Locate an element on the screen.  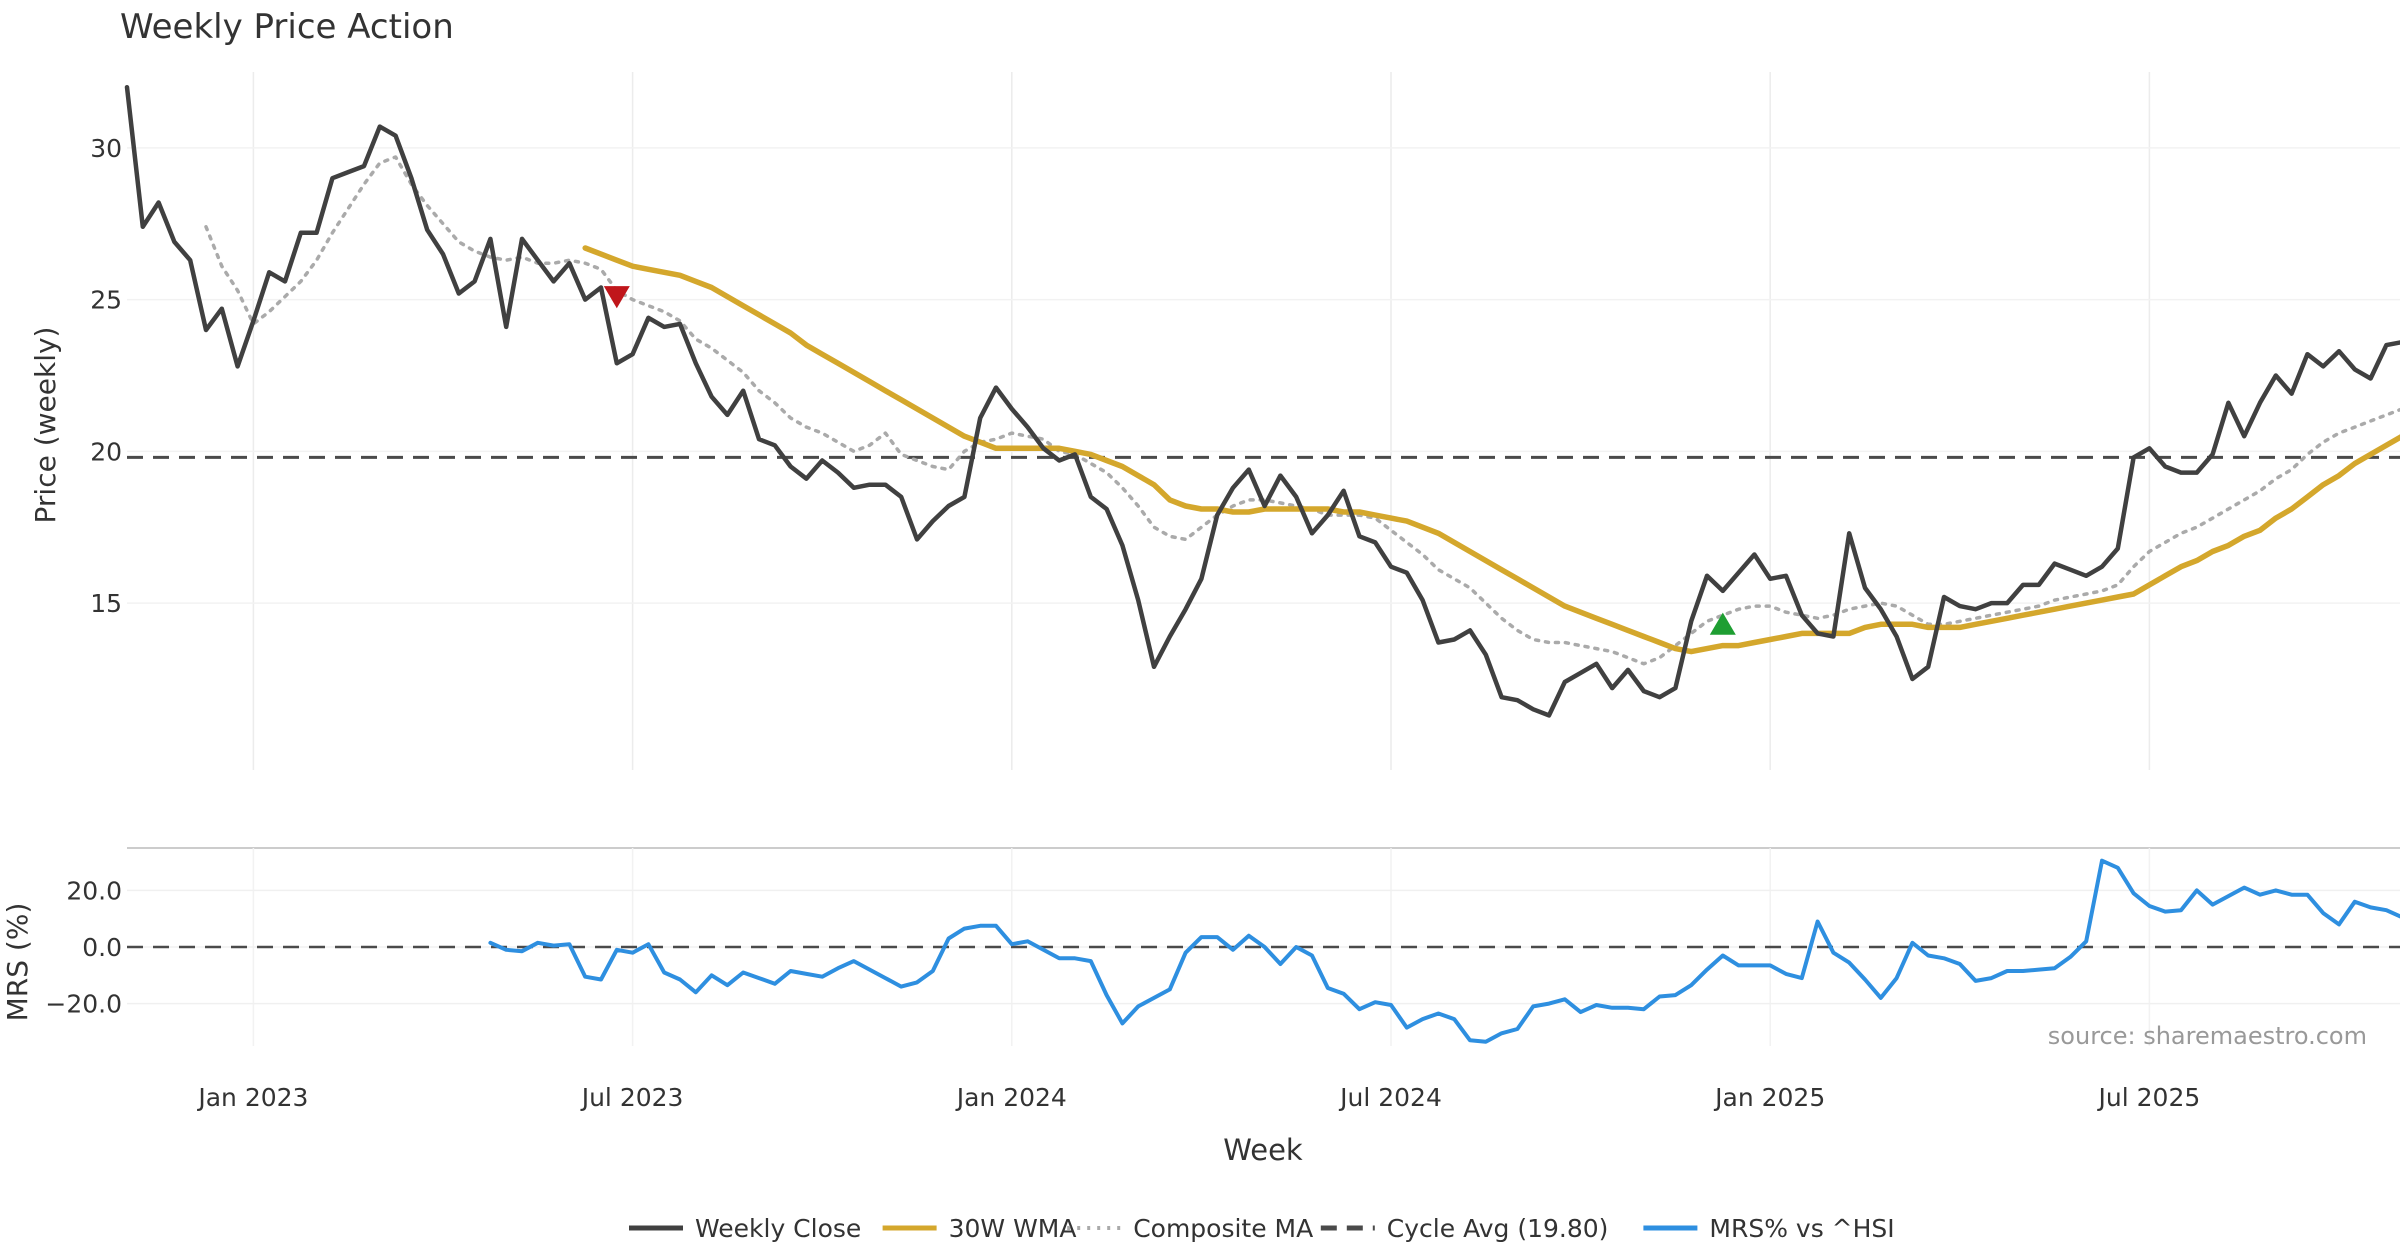
x-tick-label: Jan 2025 is located at coordinates (1769, 1097).